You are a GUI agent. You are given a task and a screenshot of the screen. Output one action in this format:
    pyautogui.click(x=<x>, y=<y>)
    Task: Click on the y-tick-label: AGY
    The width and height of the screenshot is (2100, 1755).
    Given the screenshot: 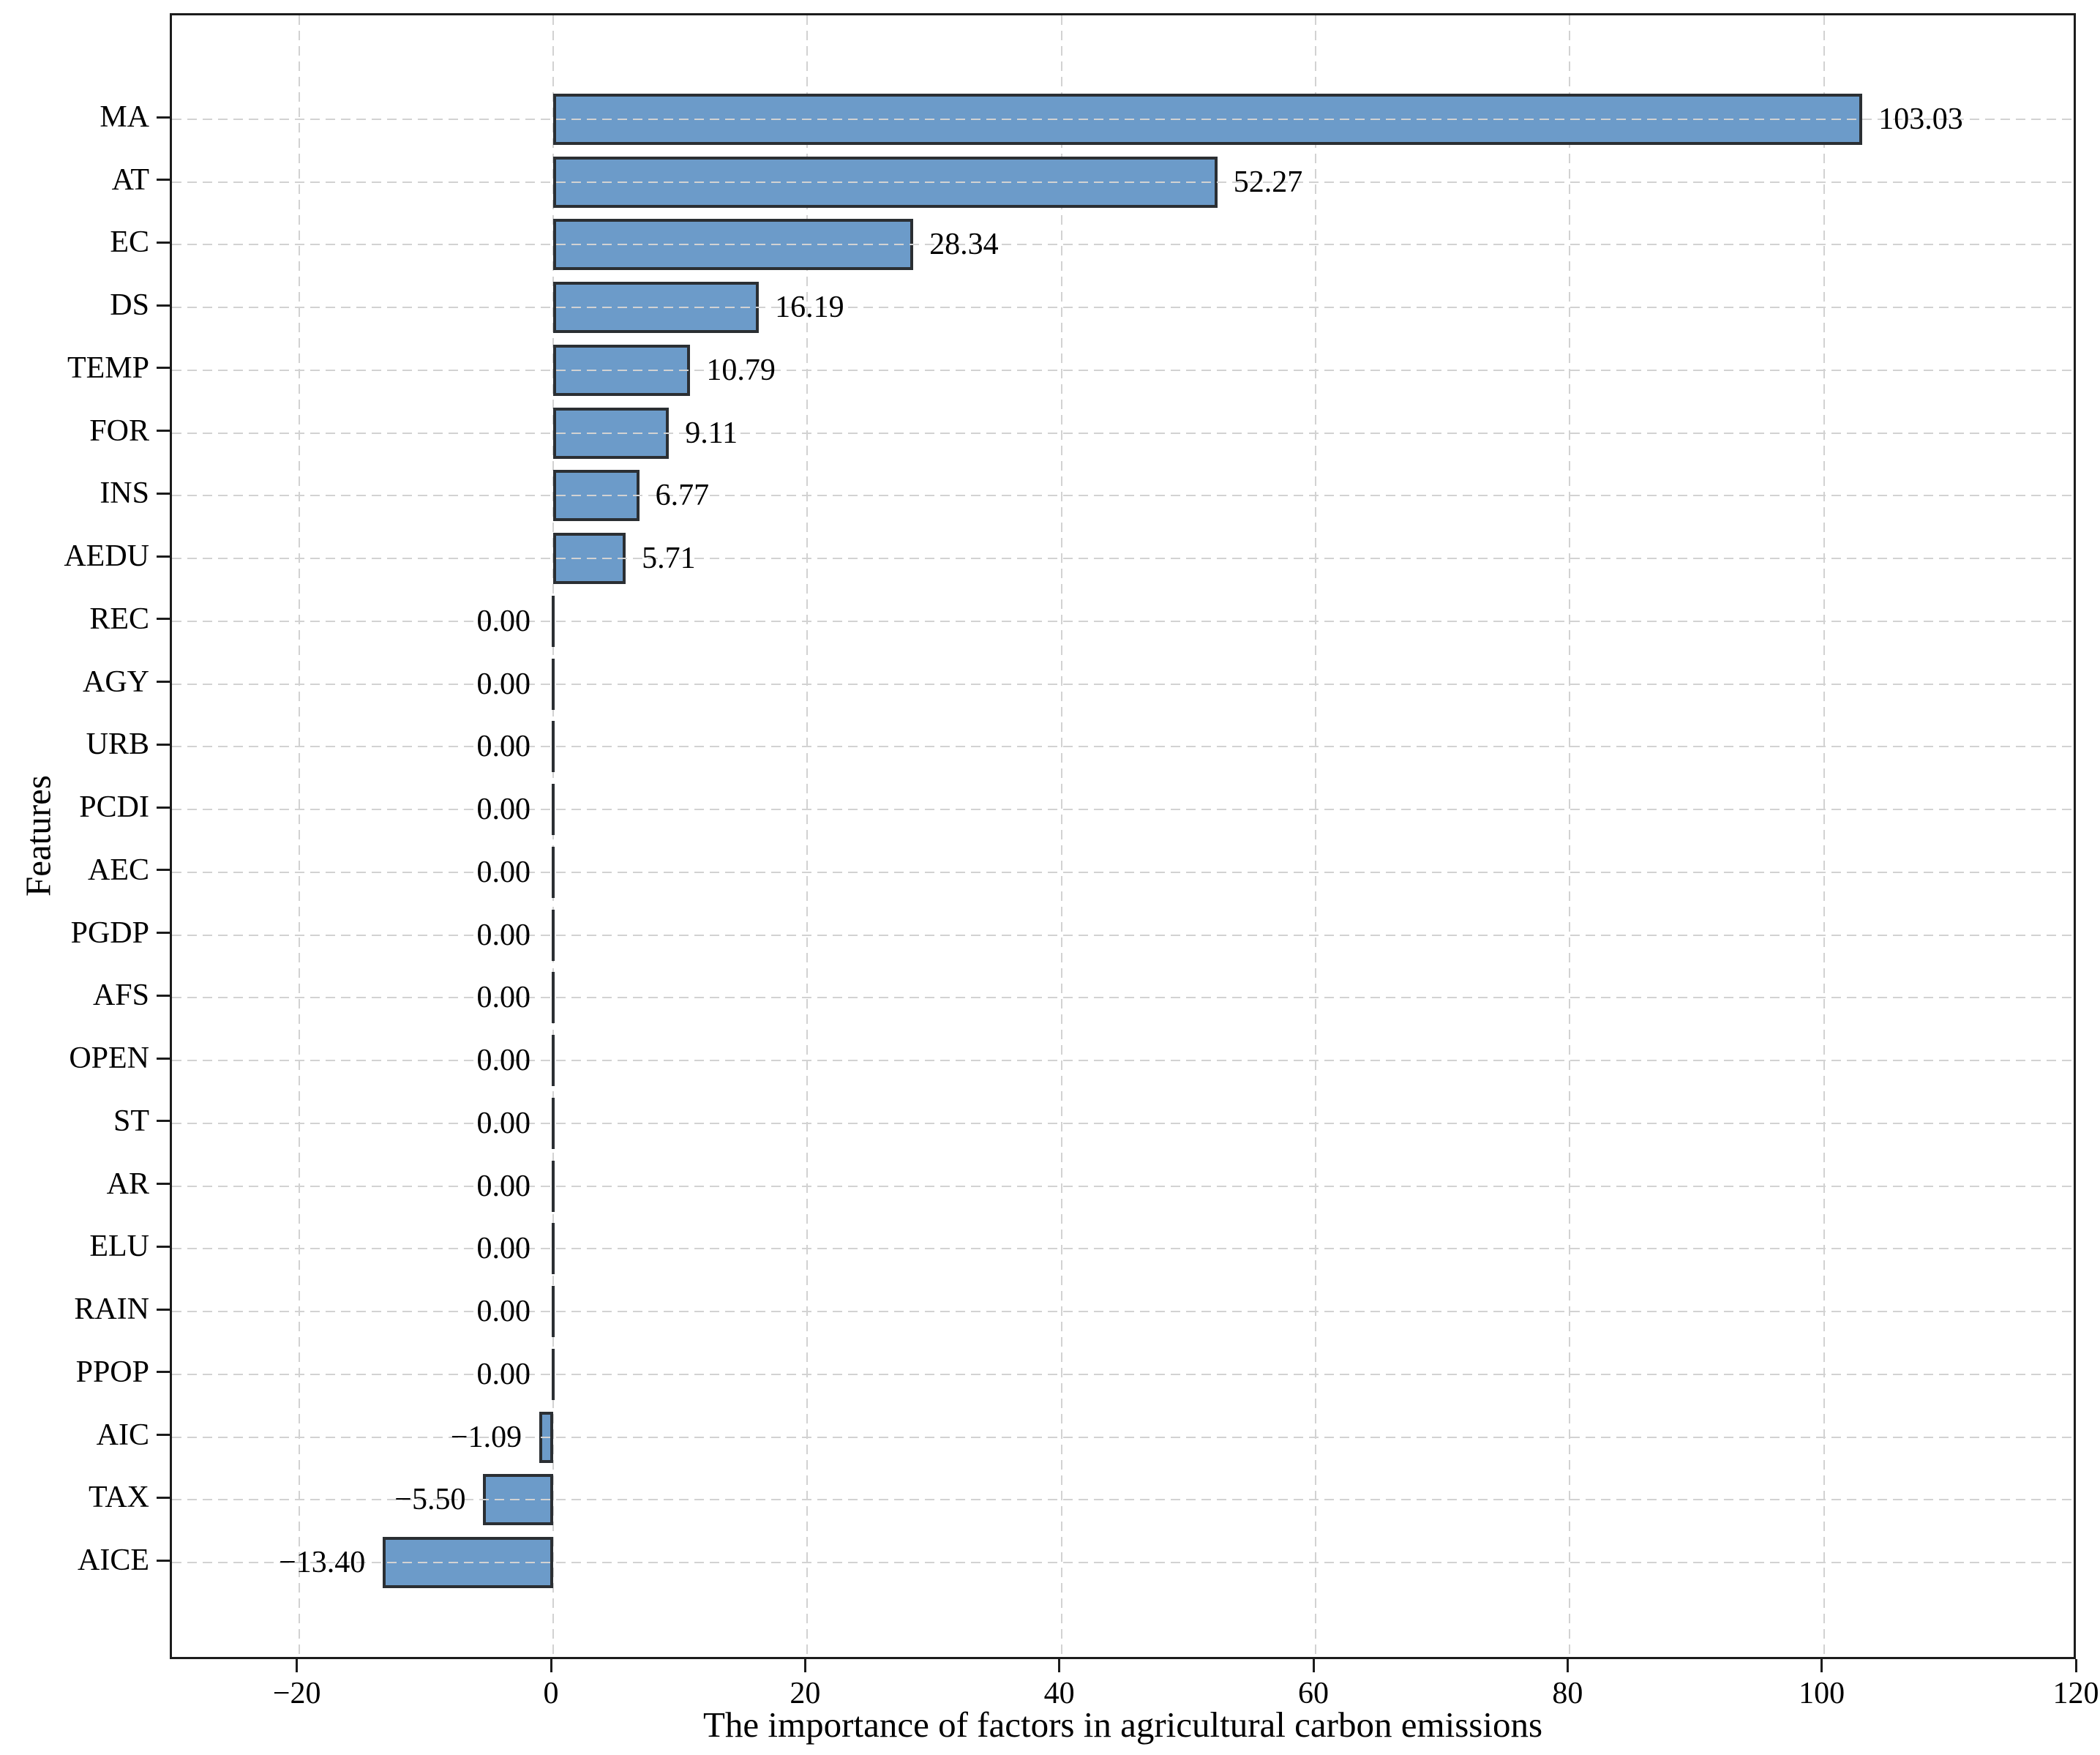 What is the action you would take?
    pyautogui.click(x=116, y=682)
    